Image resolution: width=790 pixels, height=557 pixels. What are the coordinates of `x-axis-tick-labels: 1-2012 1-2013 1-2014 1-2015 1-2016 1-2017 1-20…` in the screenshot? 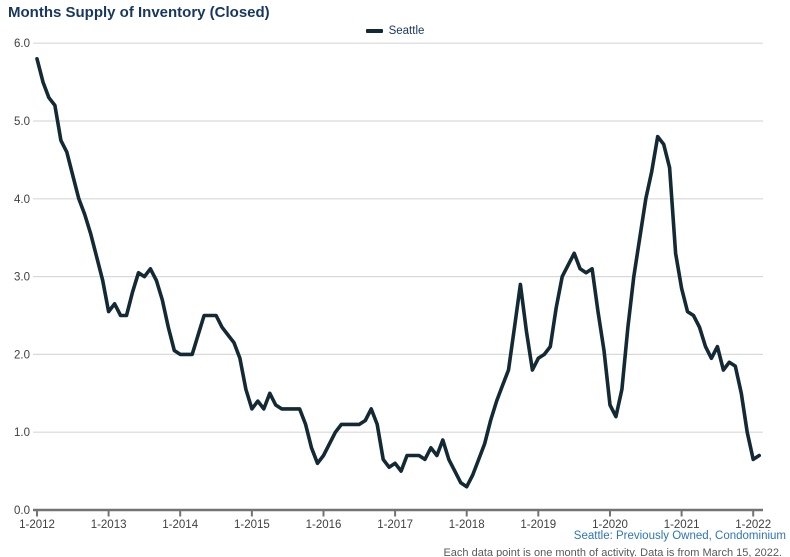 It's located at (395, 525).